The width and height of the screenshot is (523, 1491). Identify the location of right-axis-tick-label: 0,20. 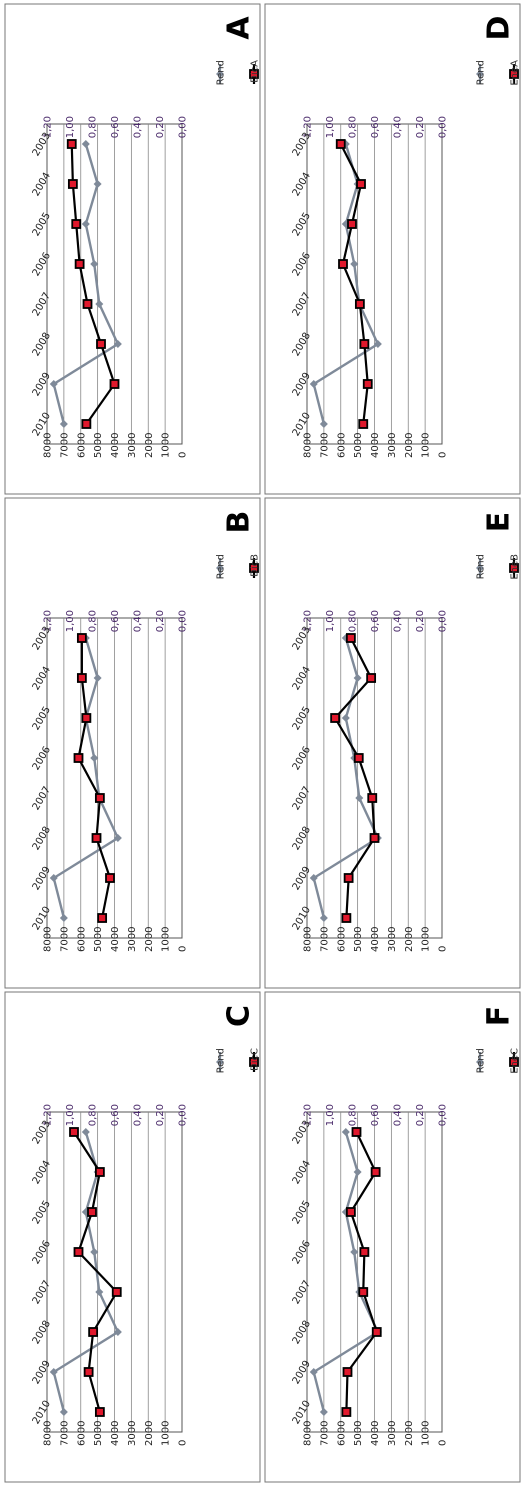
(160, 127).